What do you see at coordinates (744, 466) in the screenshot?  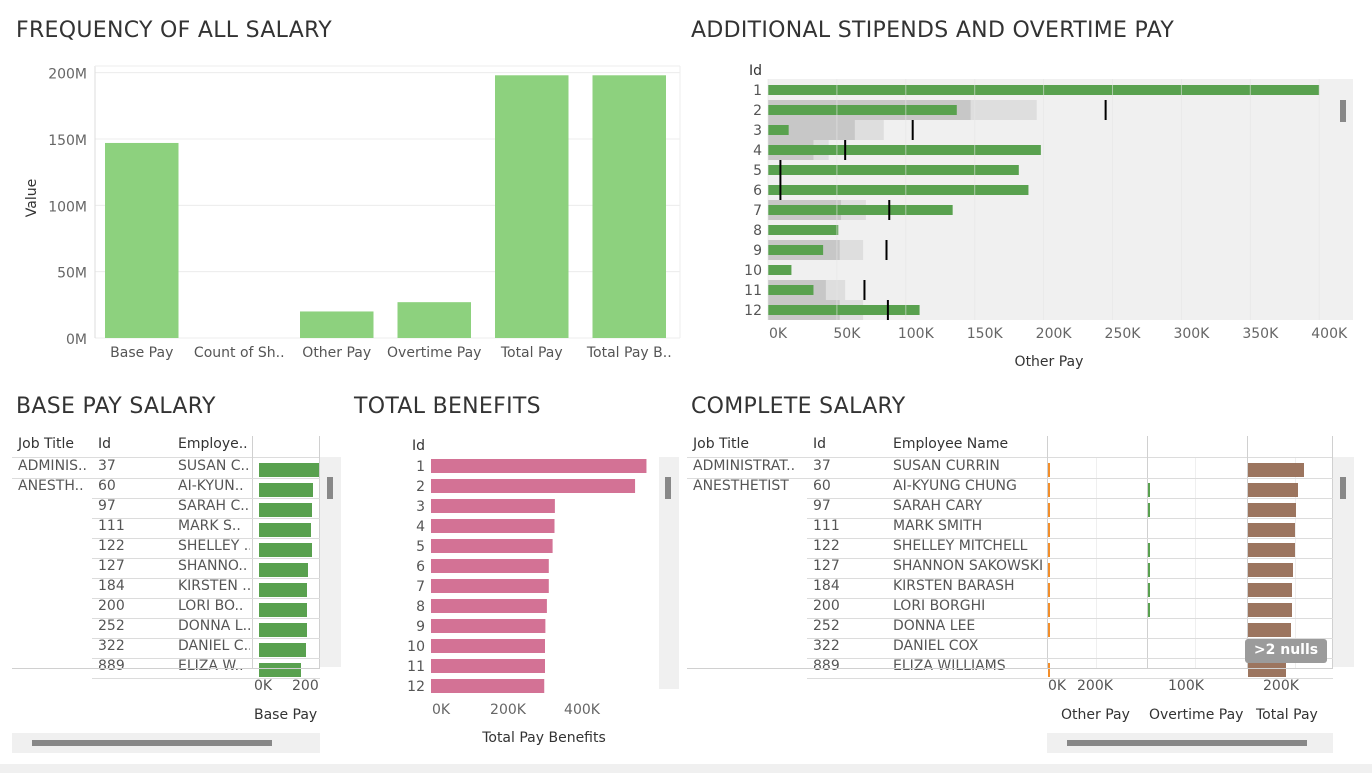 I see `job-title-cell: ADMINISTRAT..` at bounding box center [744, 466].